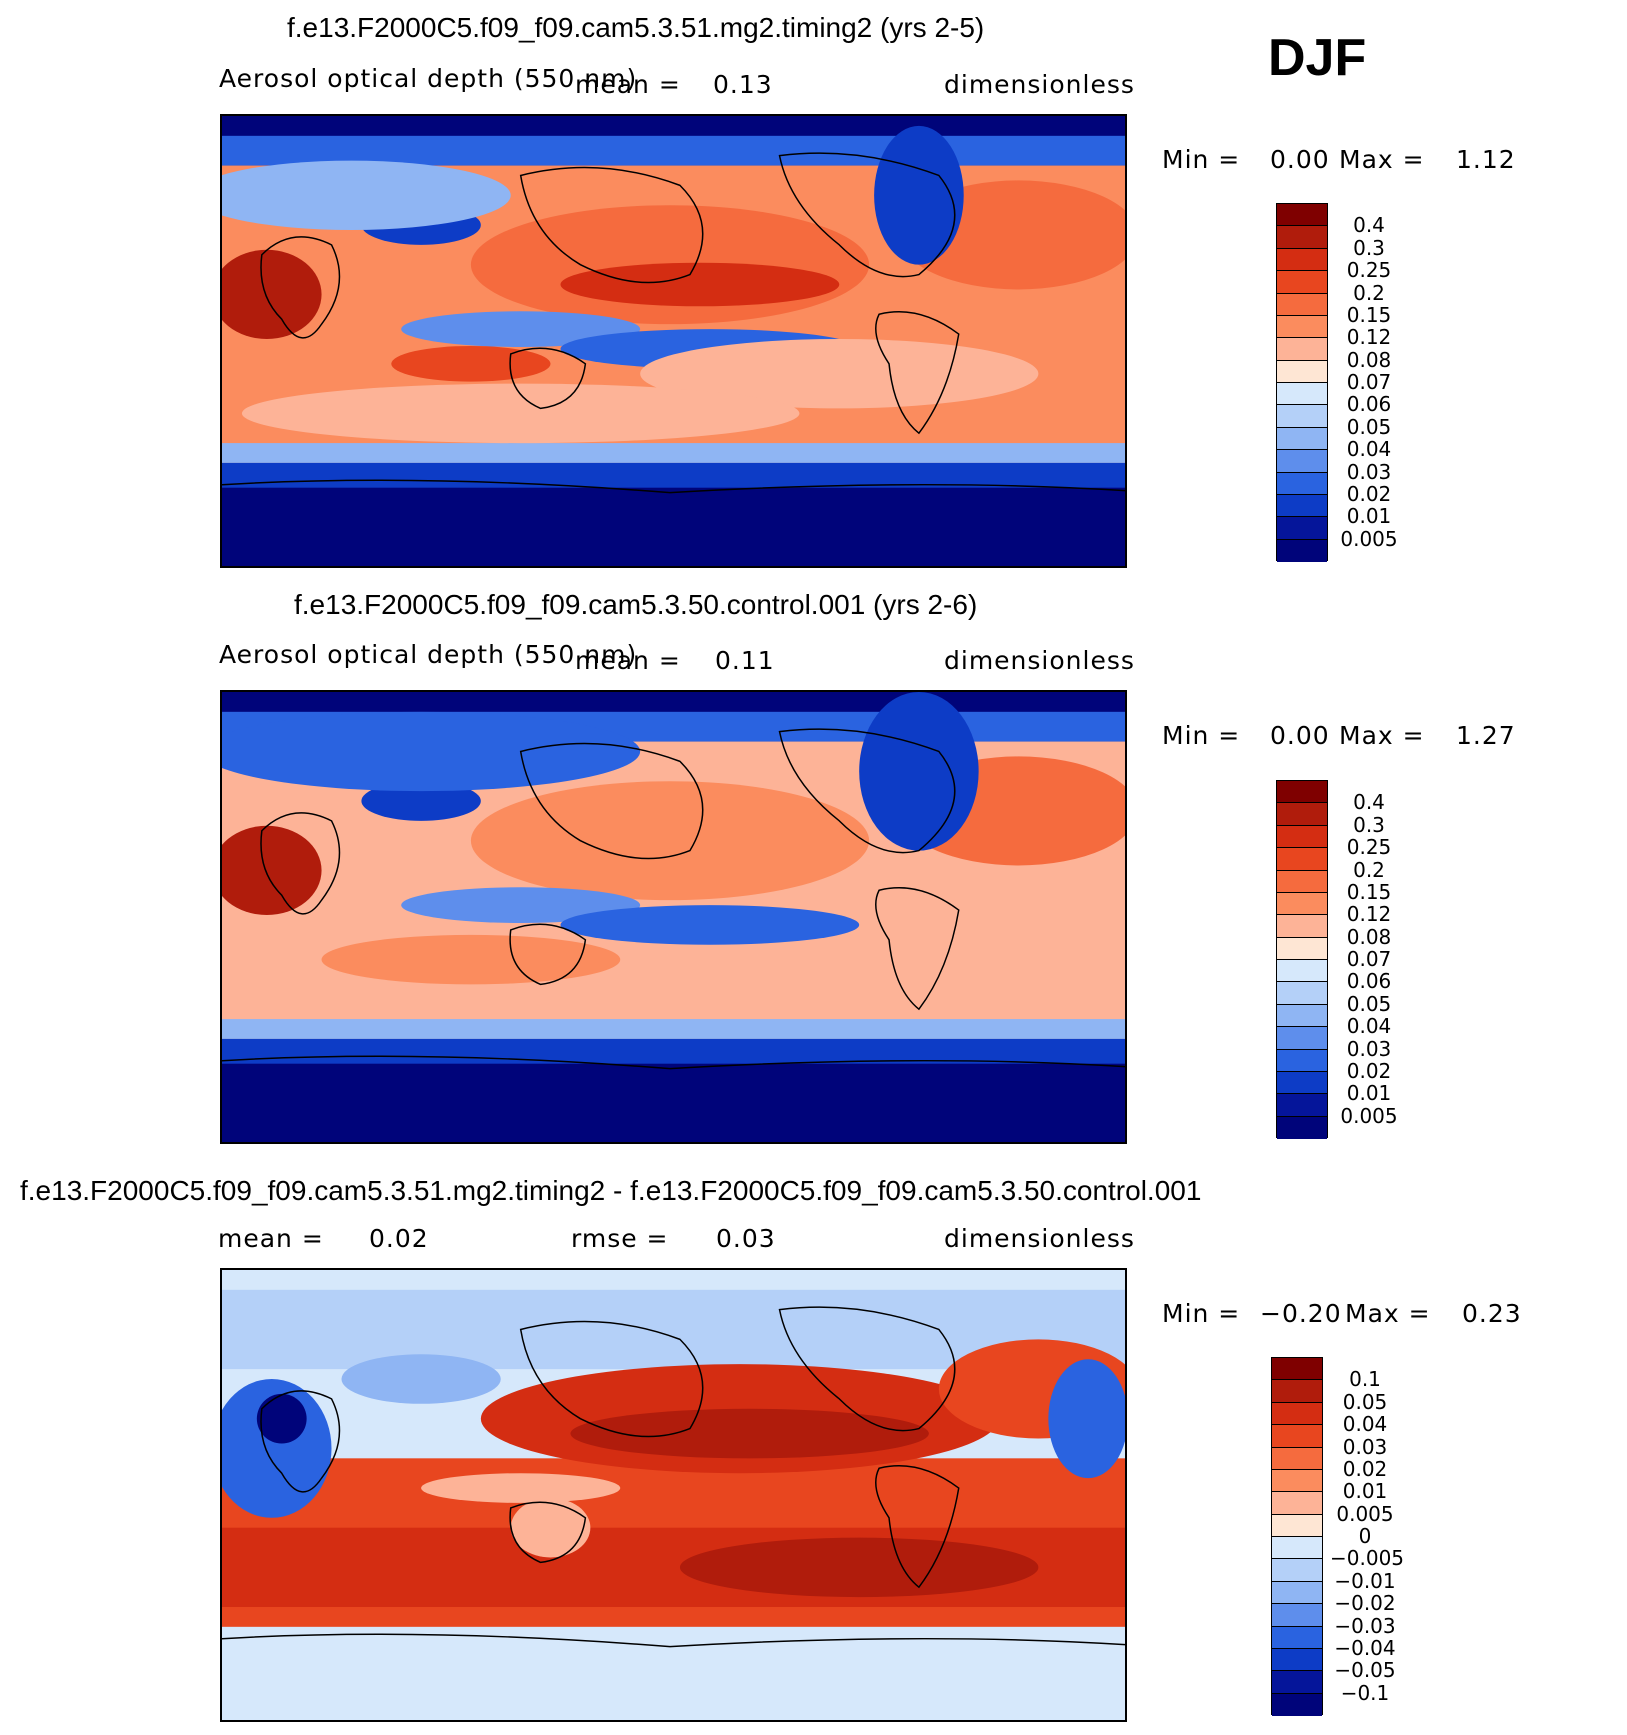 This screenshot has height=1735, width=1627. I want to click on colorbar-tick-label: −0.02, so click(1365, 1603).